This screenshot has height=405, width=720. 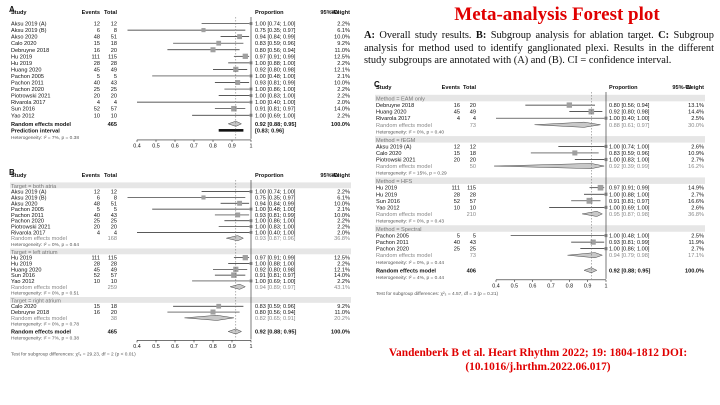 What do you see at coordinates (410, 221) in the screenshot?
I see `subgroup-heterogeneity: Heterogeneity: I² = 0%, p = 0.43` at bounding box center [410, 221].